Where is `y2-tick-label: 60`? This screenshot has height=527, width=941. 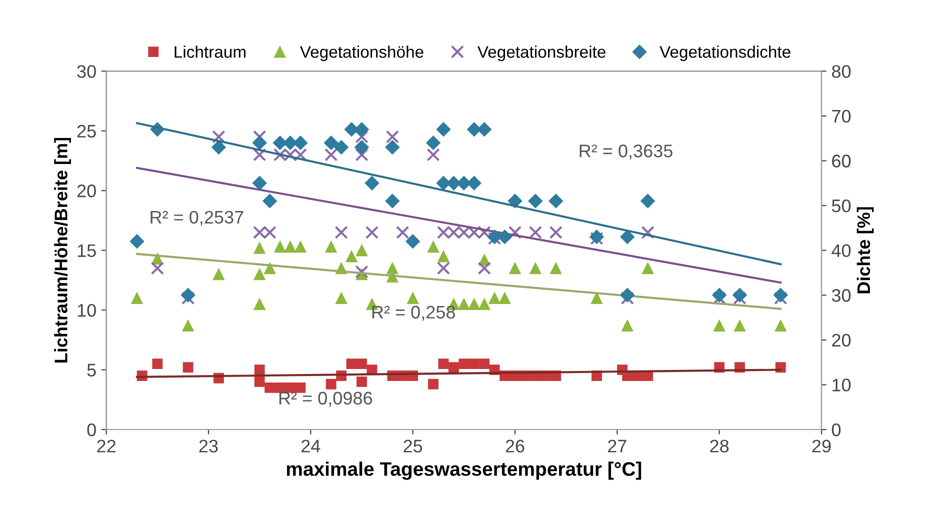 y2-tick-label: 60 is located at coordinates (841, 161).